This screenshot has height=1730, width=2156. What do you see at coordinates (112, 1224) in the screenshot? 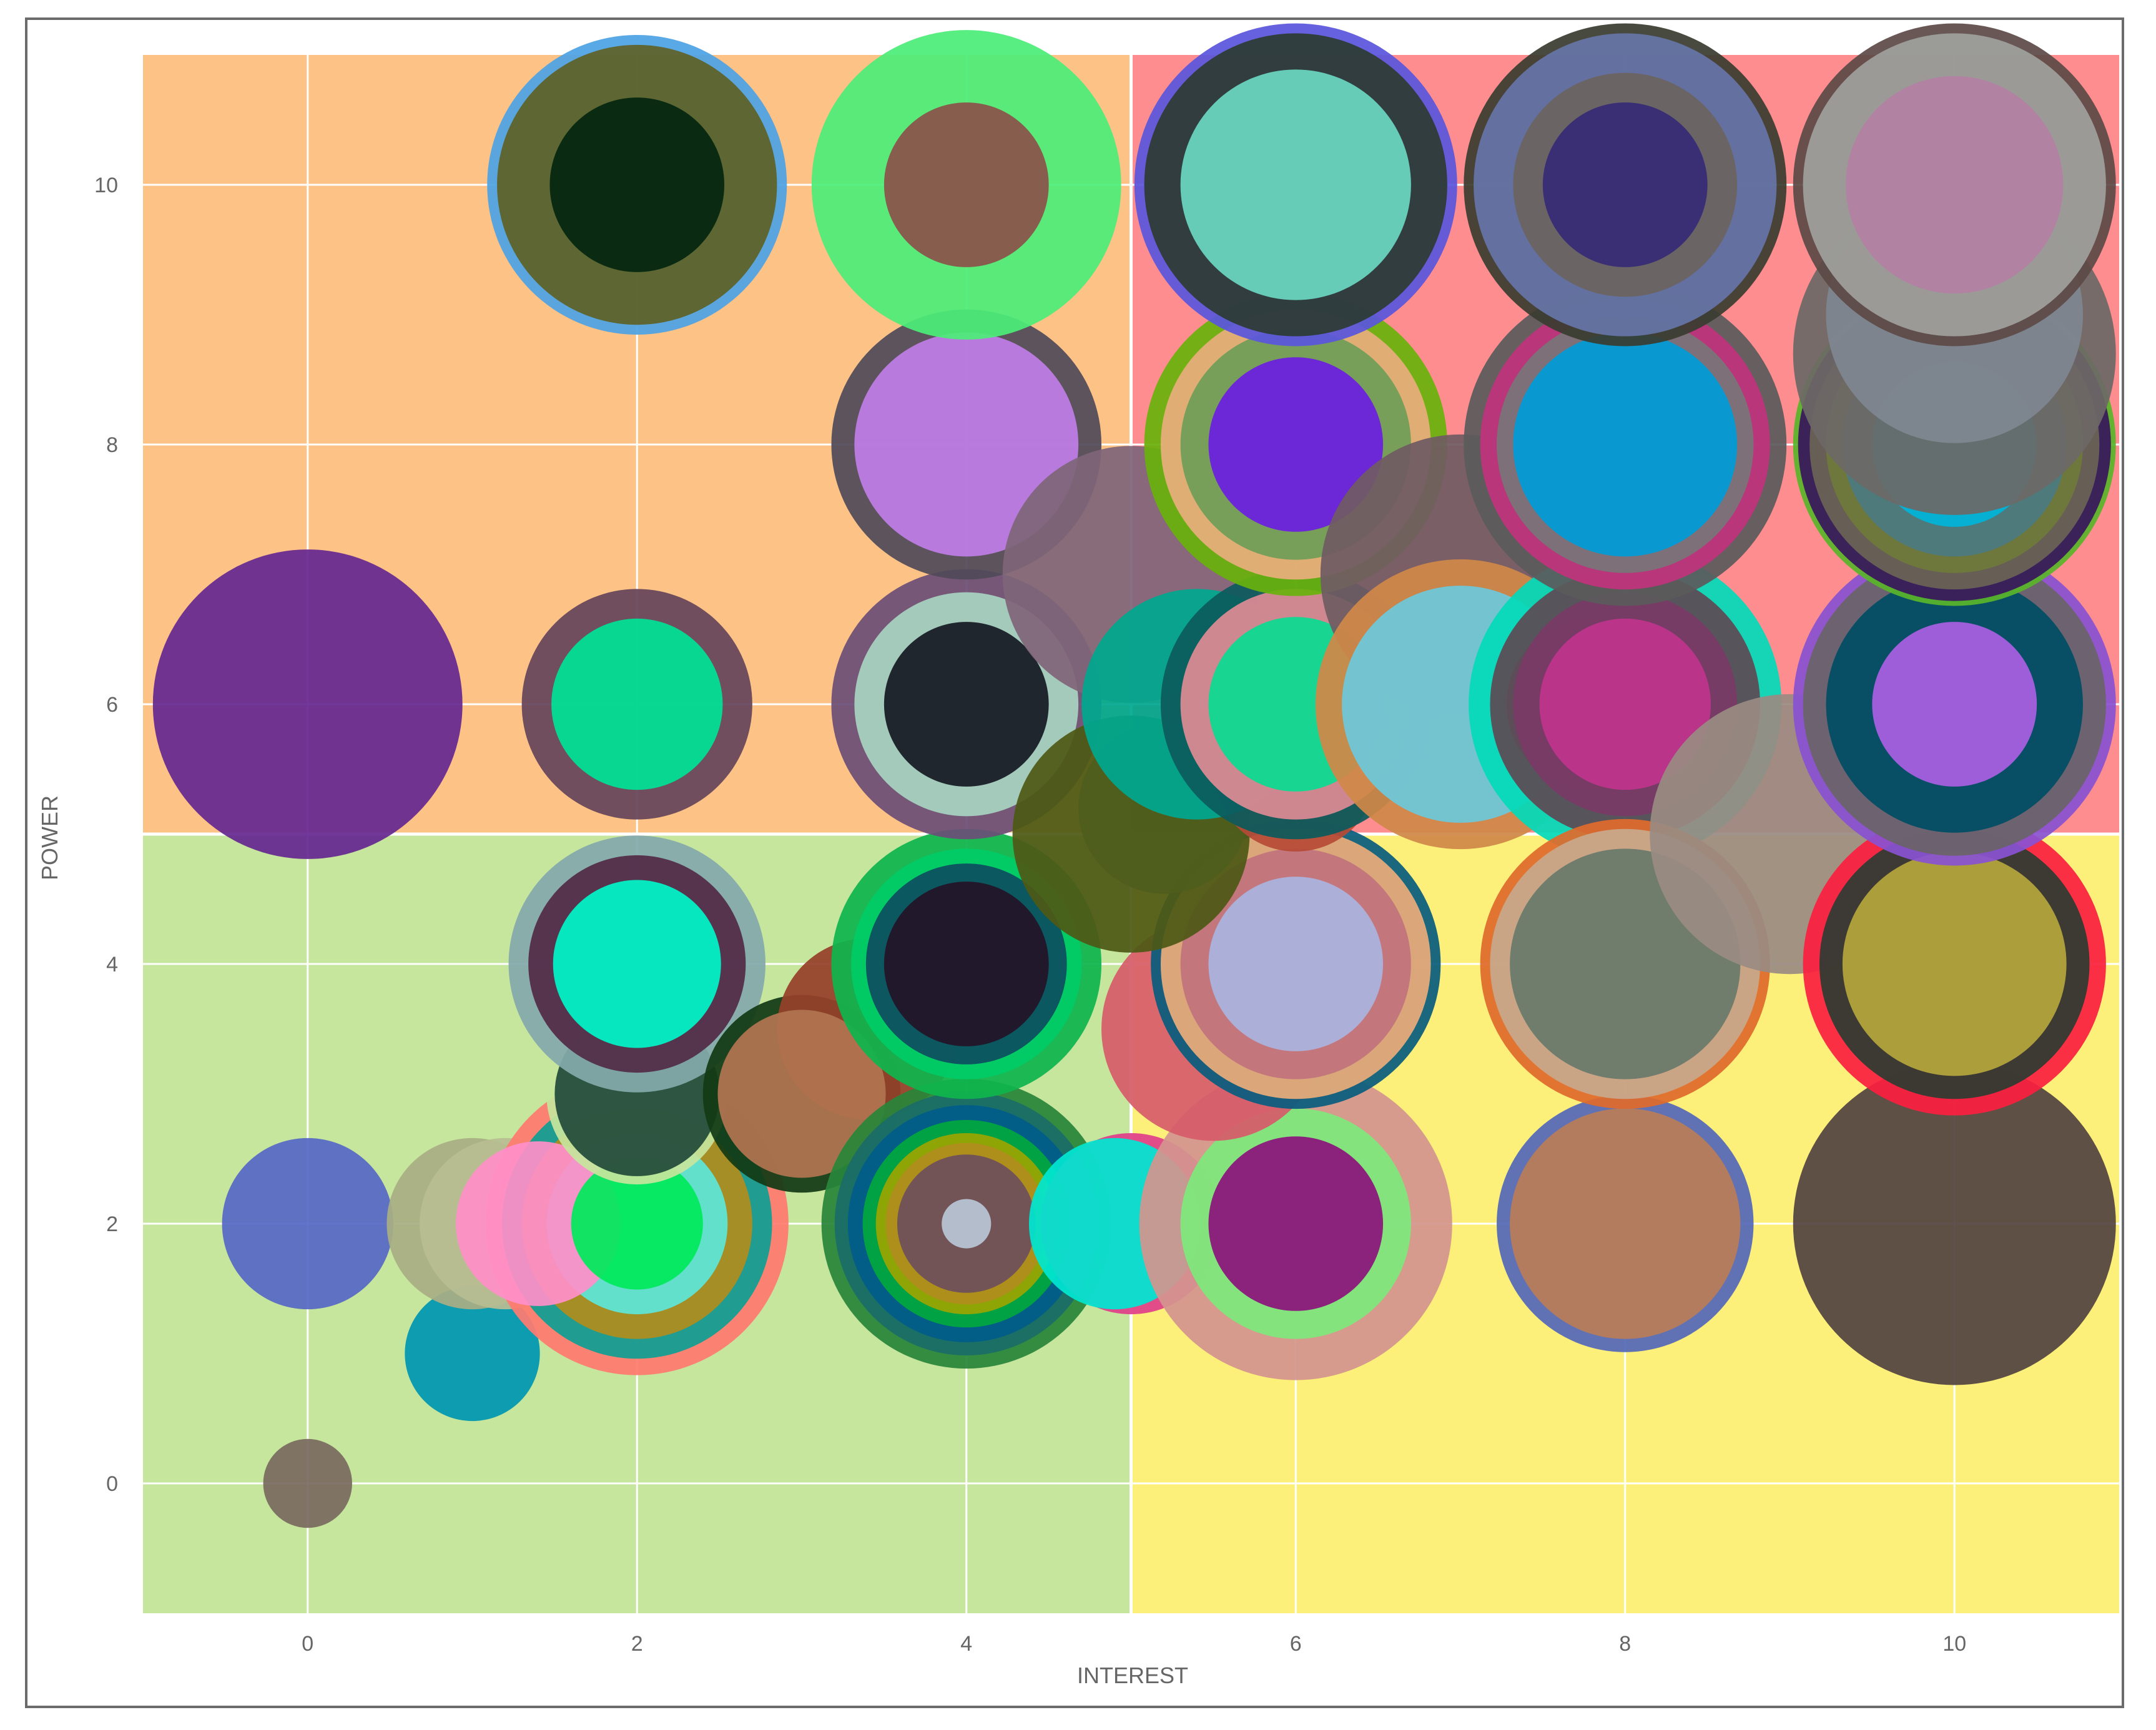
I see `y-tick-label: 2` at bounding box center [112, 1224].